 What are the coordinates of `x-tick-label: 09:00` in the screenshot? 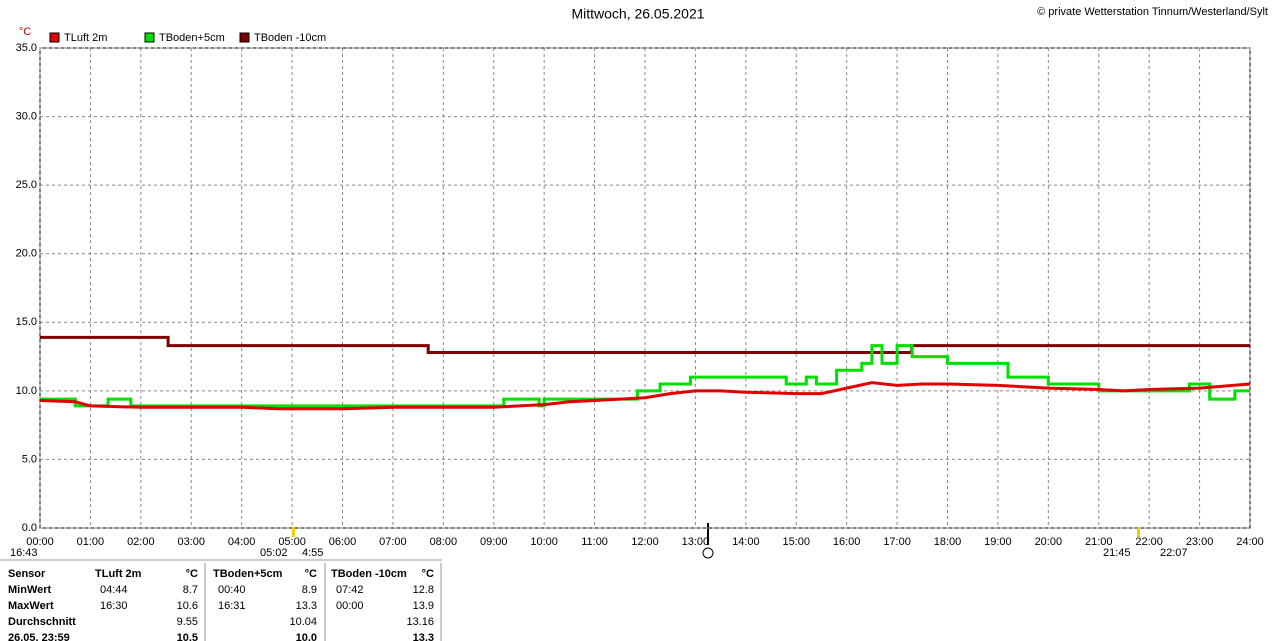 It's located at (494, 542).